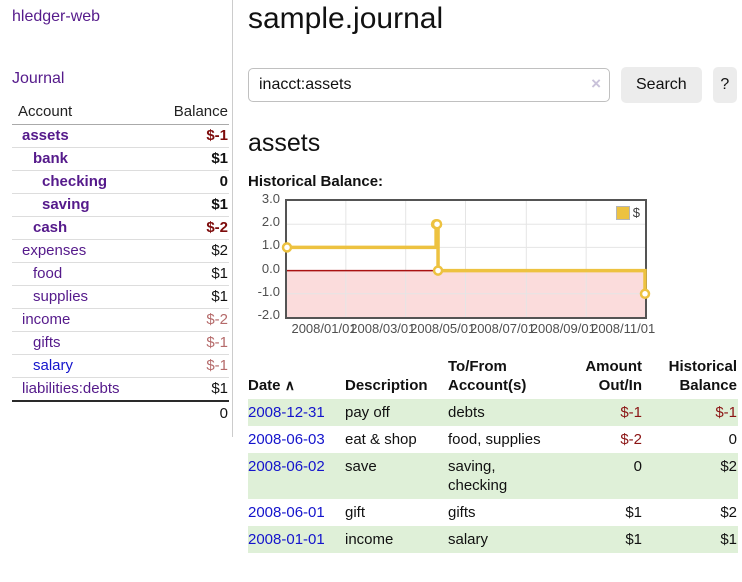 This screenshot has width=742, height=582. I want to click on sidebar-item-journal: Journal, so click(38, 78).